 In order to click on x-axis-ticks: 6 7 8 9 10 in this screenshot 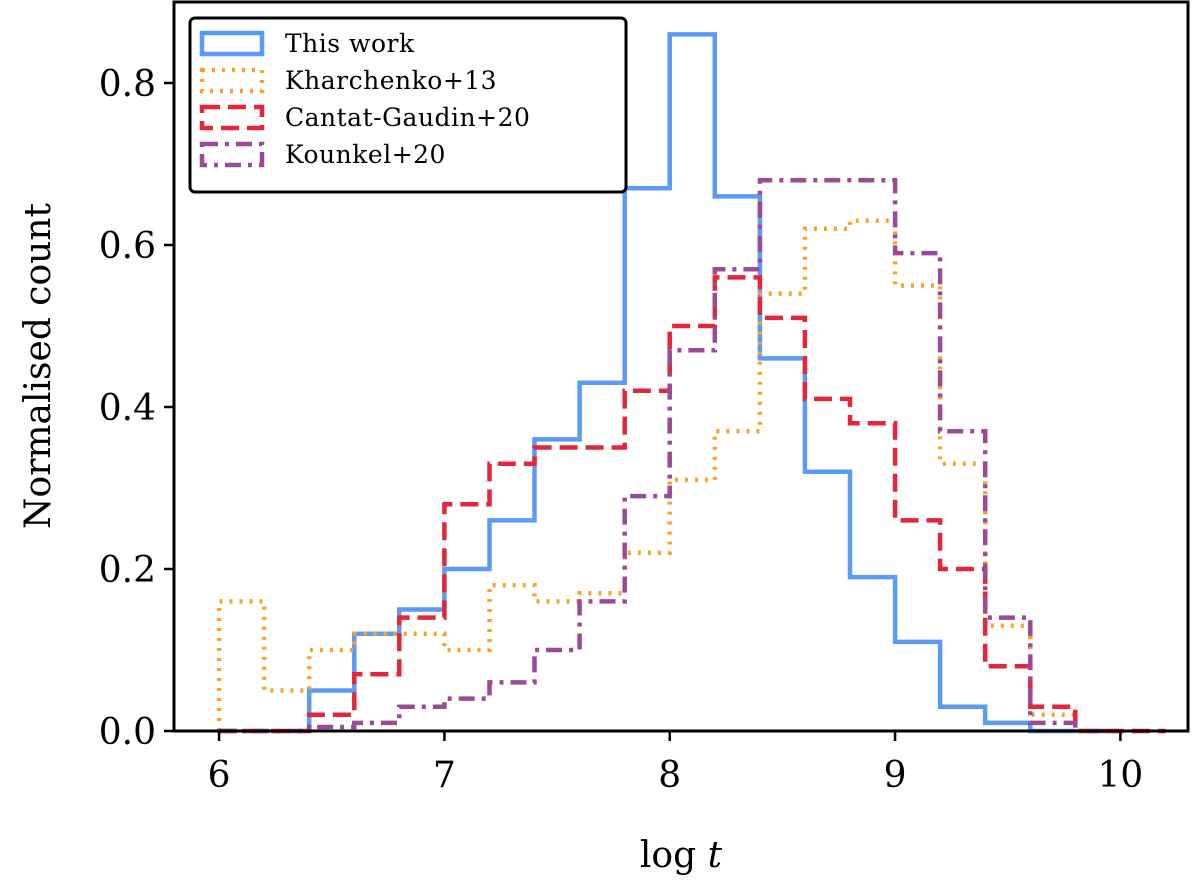, I will do `click(675, 763)`.